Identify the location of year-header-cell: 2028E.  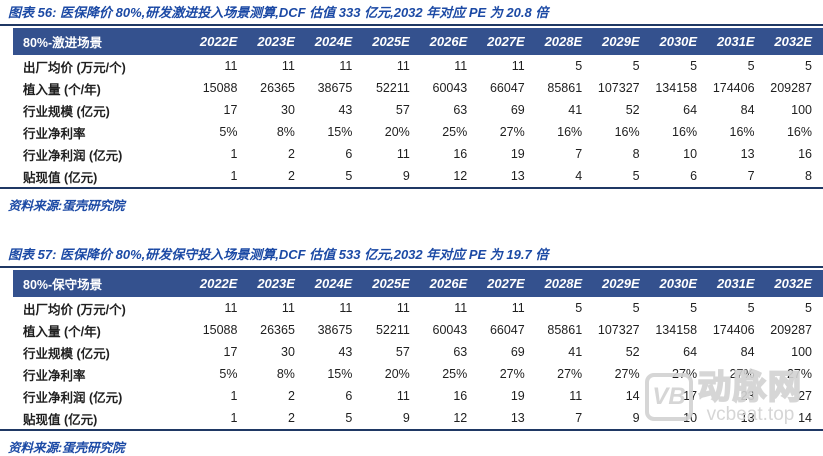
(564, 283).